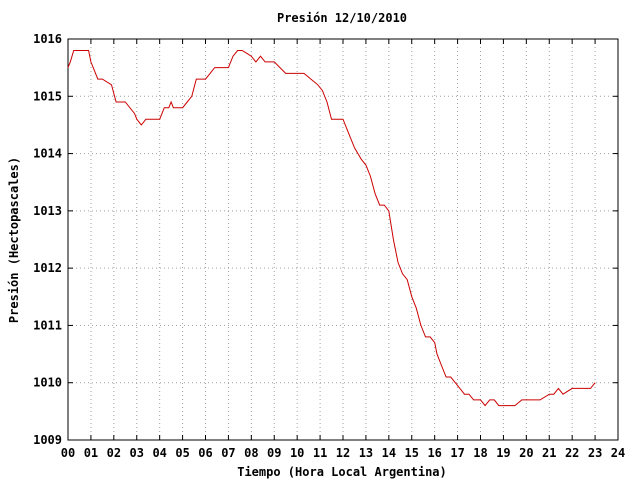 This screenshot has height=480, width=640. Describe the element at coordinates (320, 453) in the screenshot. I see `x-tick-label: 11` at that location.